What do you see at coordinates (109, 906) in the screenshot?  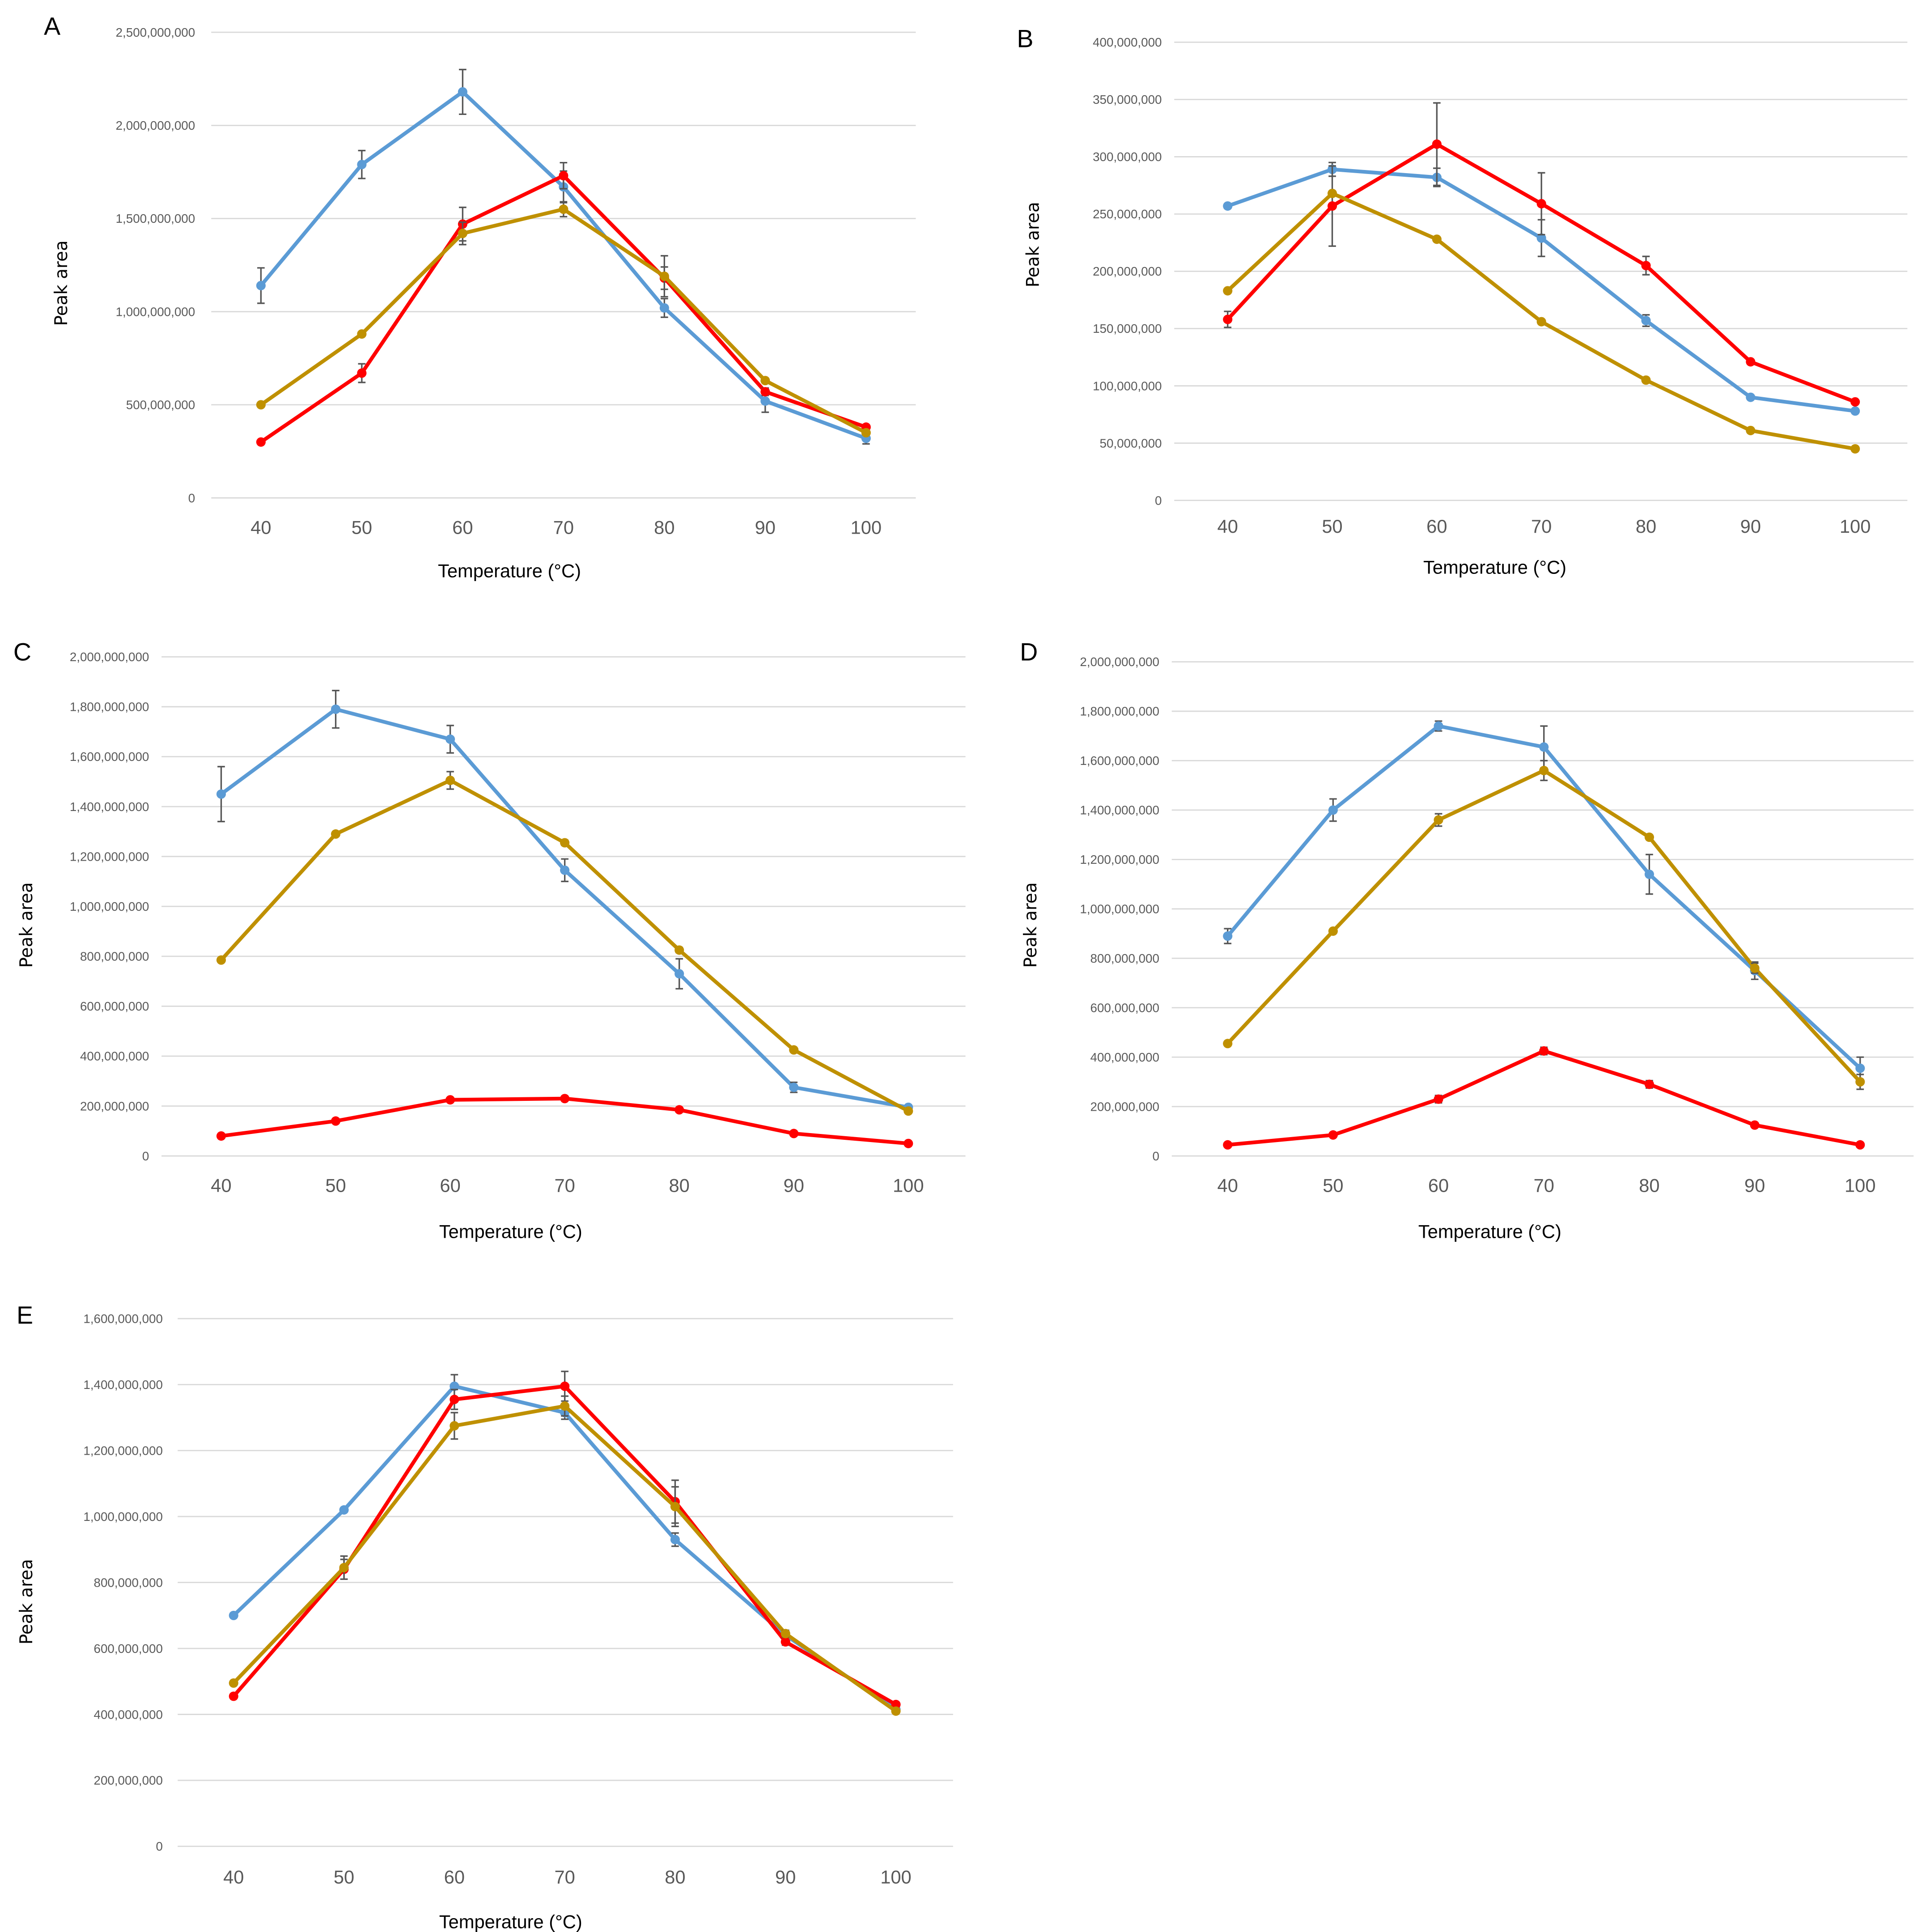 I see `y-tick-label: 1,000,000,000` at bounding box center [109, 906].